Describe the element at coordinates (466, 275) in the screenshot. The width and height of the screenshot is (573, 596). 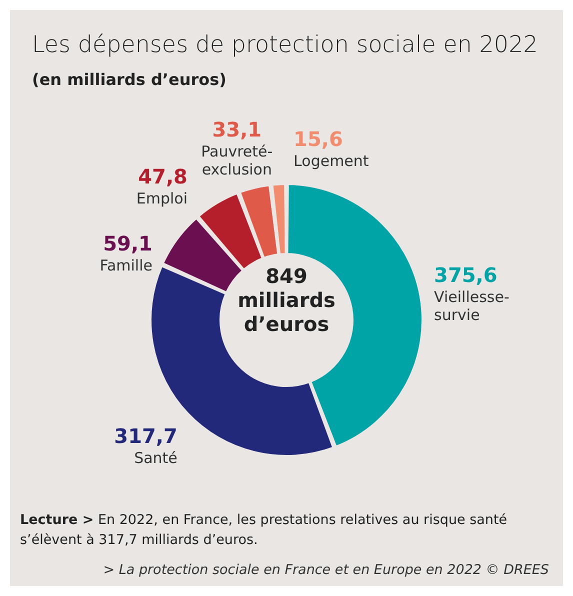
I see `data-label: 375,6` at that location.